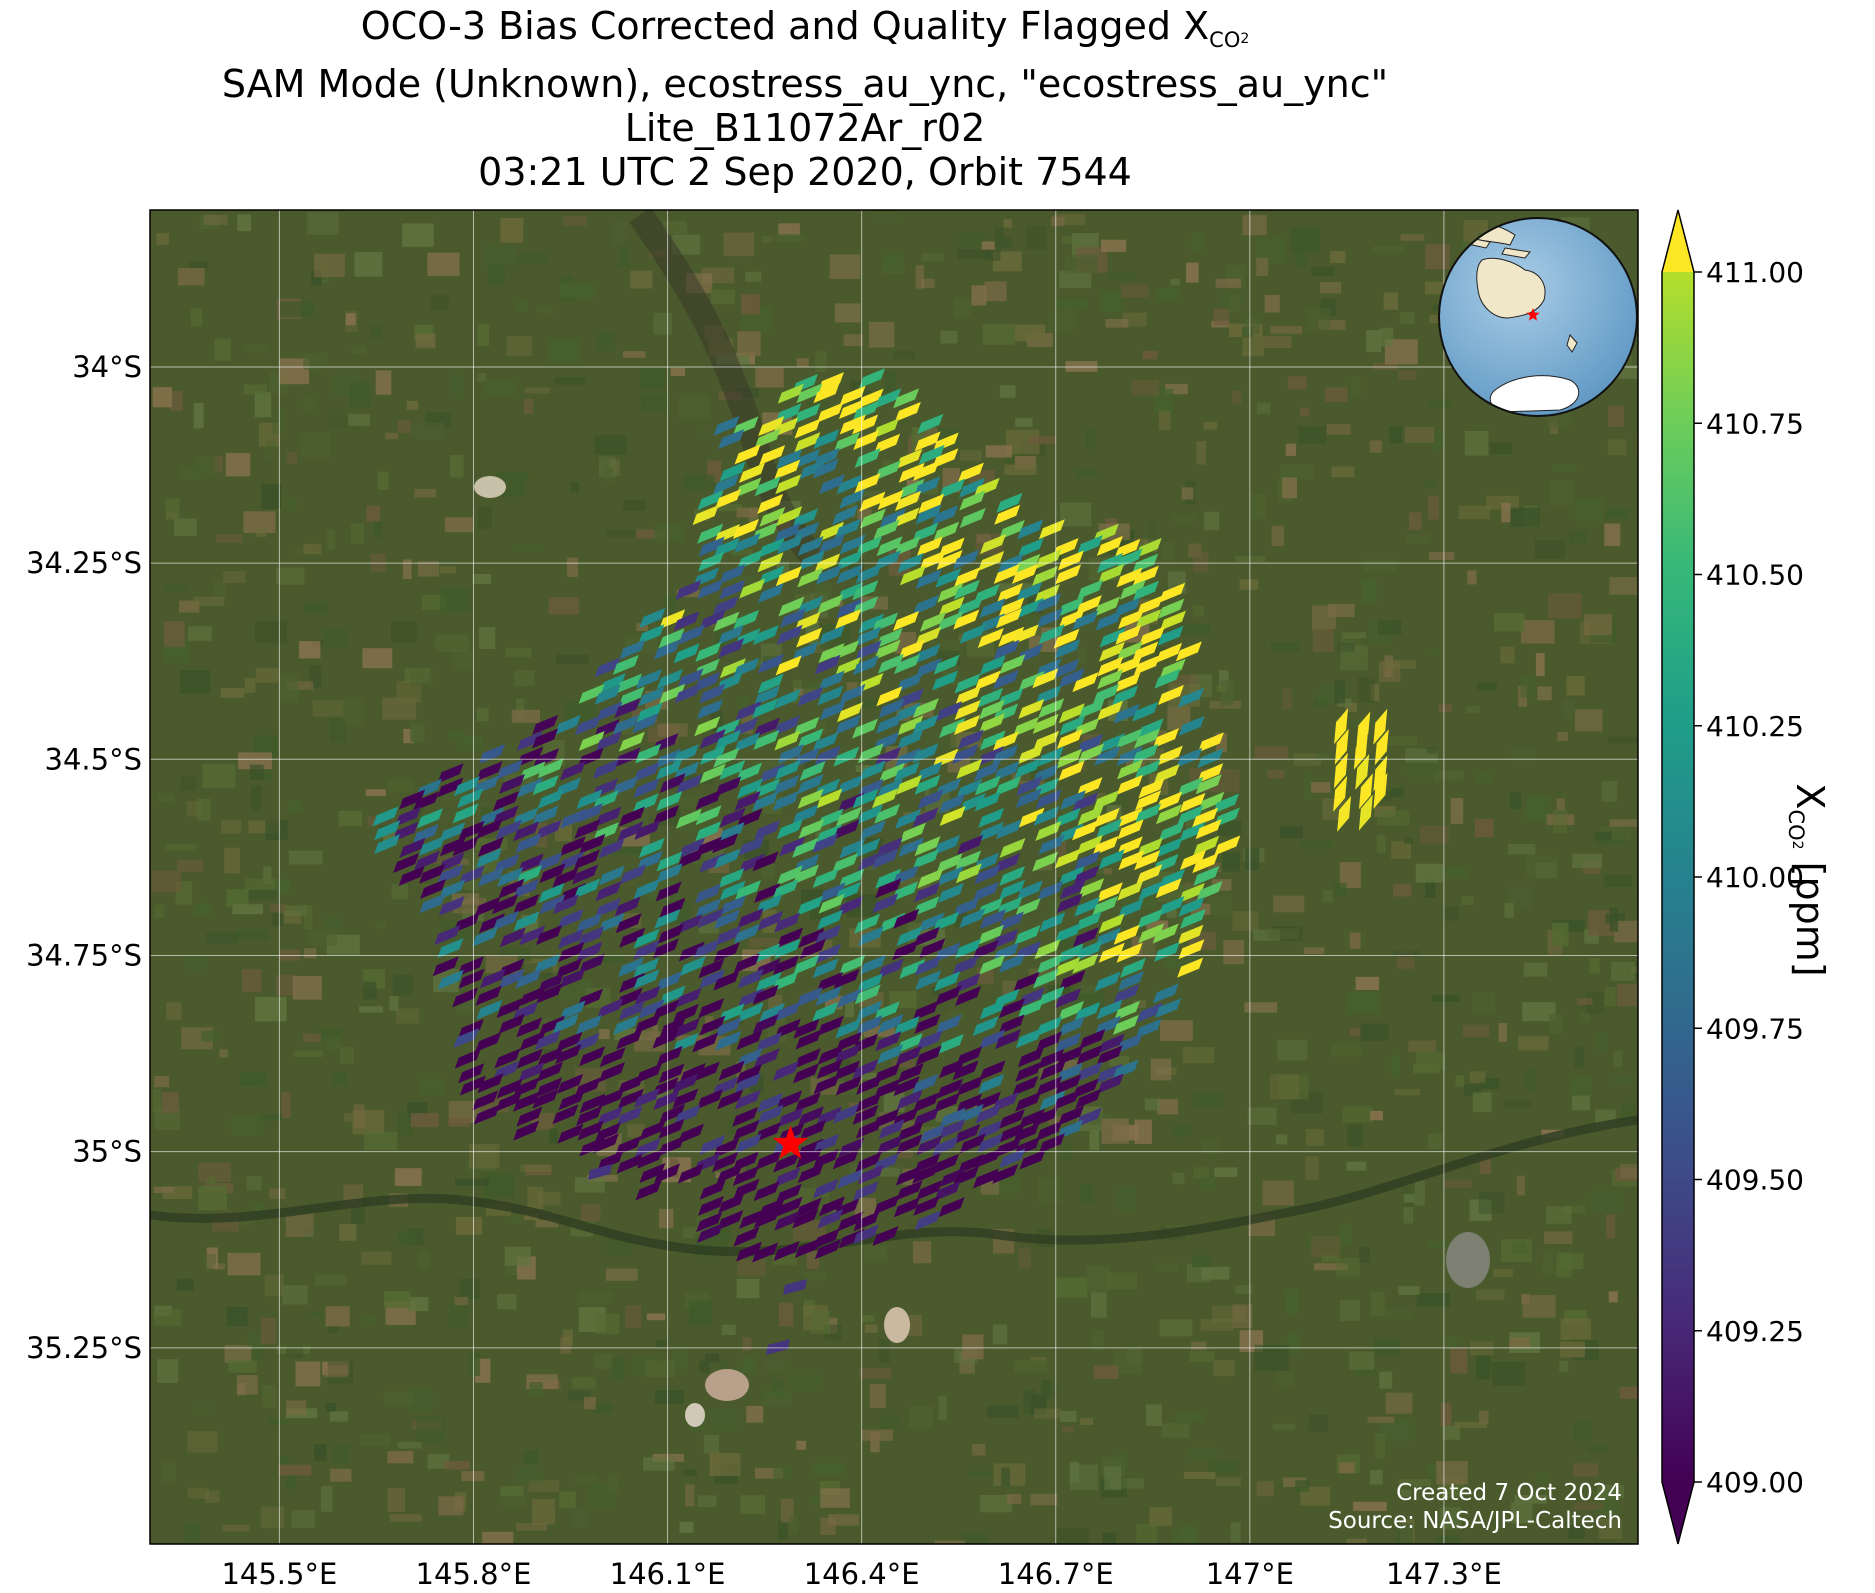 Image resolution: width=1875 pixels, height=1593 pixels. Describe the element at coordinates (1755, 1331) in the screenshot. I see `colorbar-tick-label: 409.25` at that location.